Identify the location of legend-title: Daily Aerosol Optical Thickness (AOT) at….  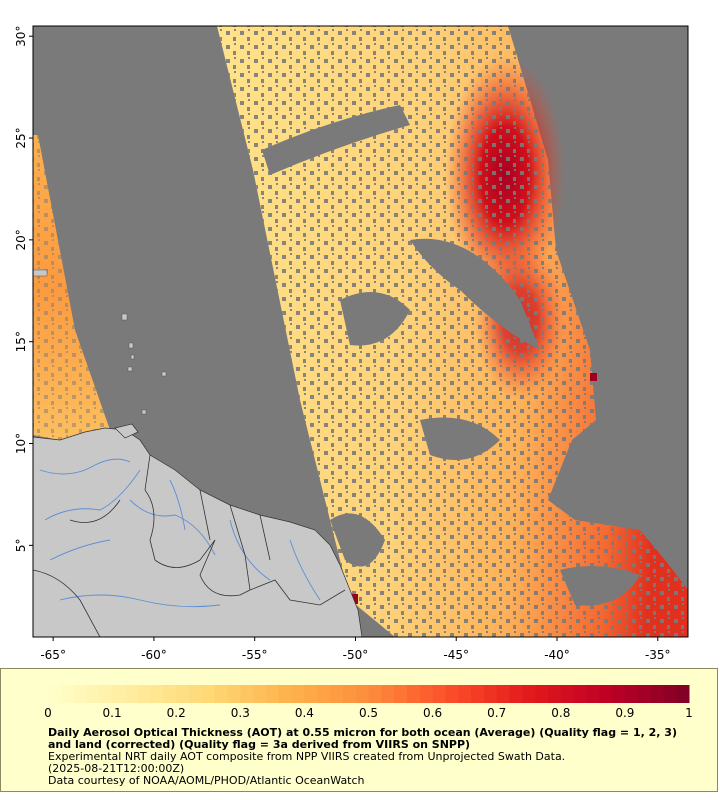
(362, 738).